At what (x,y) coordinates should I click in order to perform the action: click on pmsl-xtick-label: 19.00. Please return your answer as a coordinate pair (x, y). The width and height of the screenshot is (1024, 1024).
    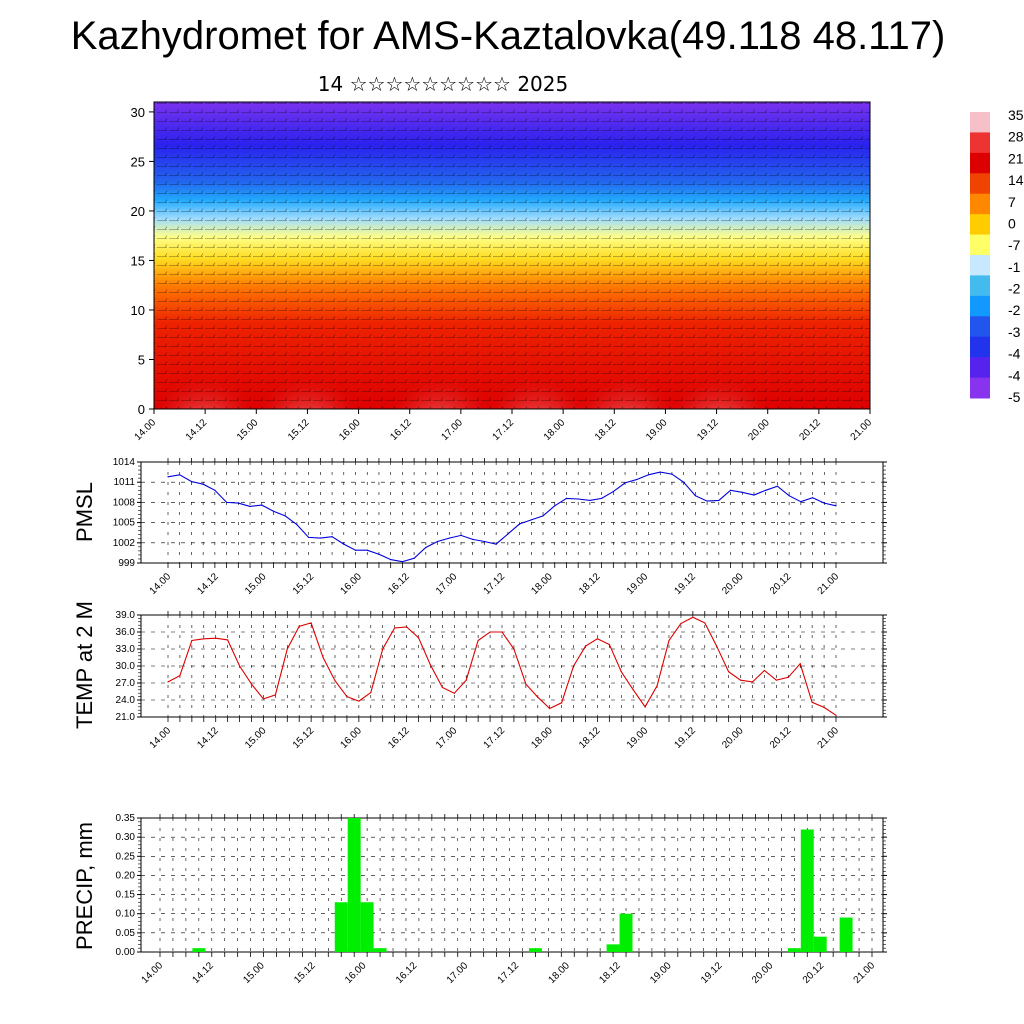
    Looking at the image, I should click on (638, 584).